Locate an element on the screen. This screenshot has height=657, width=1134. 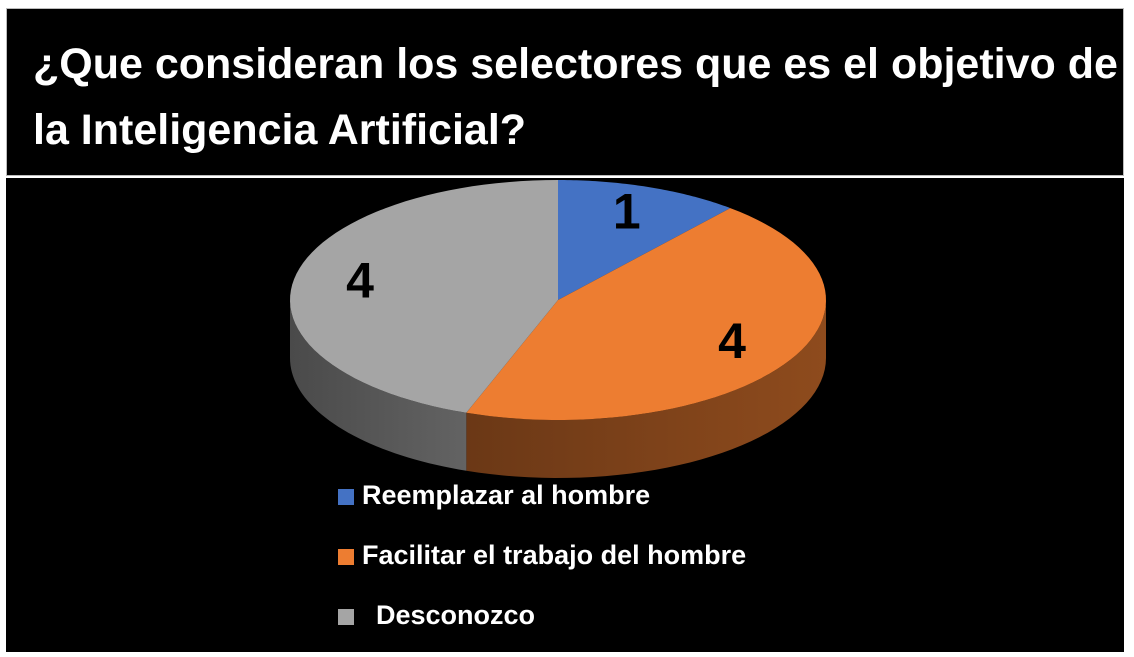
data-label: 1 is located at coordinates (627, 212).